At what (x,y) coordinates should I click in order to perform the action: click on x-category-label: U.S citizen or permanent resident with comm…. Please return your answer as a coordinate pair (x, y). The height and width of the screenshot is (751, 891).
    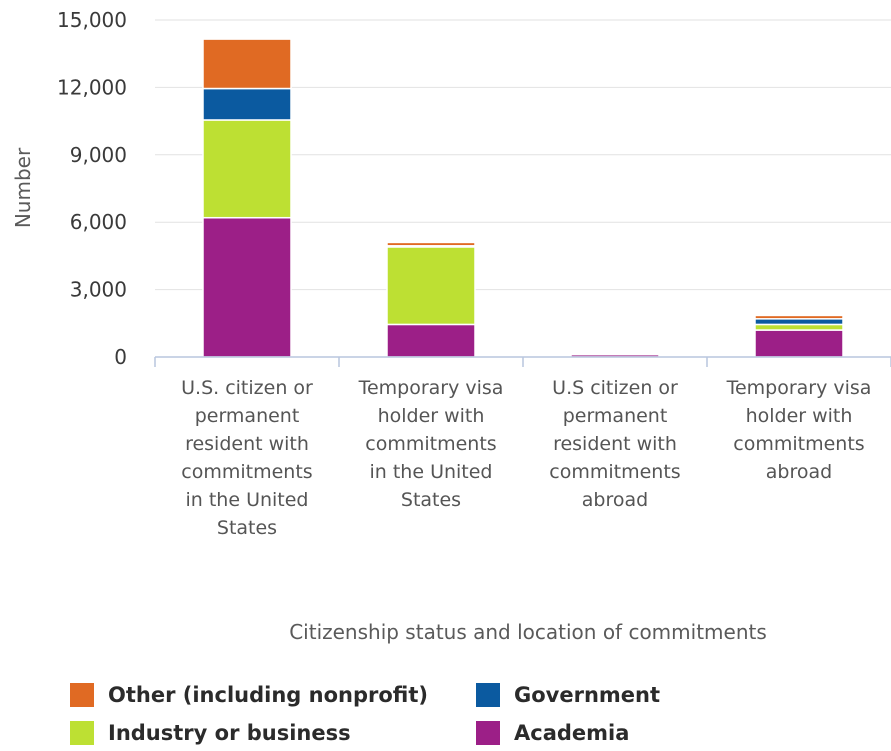
    Looking at the image, I should click on (614, 444).